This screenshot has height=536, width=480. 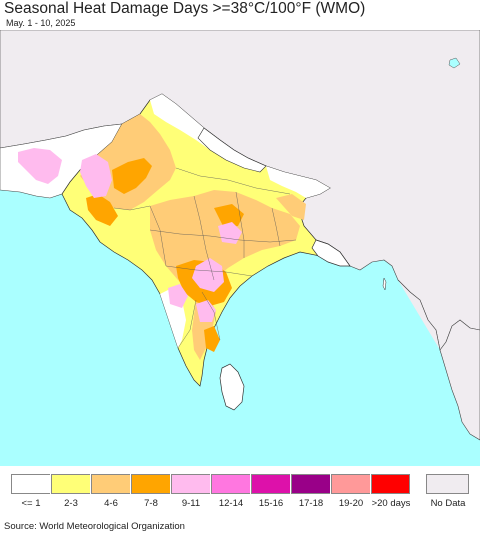 I want to click on zone-9-11-deccan, so click(x=208, y=275).